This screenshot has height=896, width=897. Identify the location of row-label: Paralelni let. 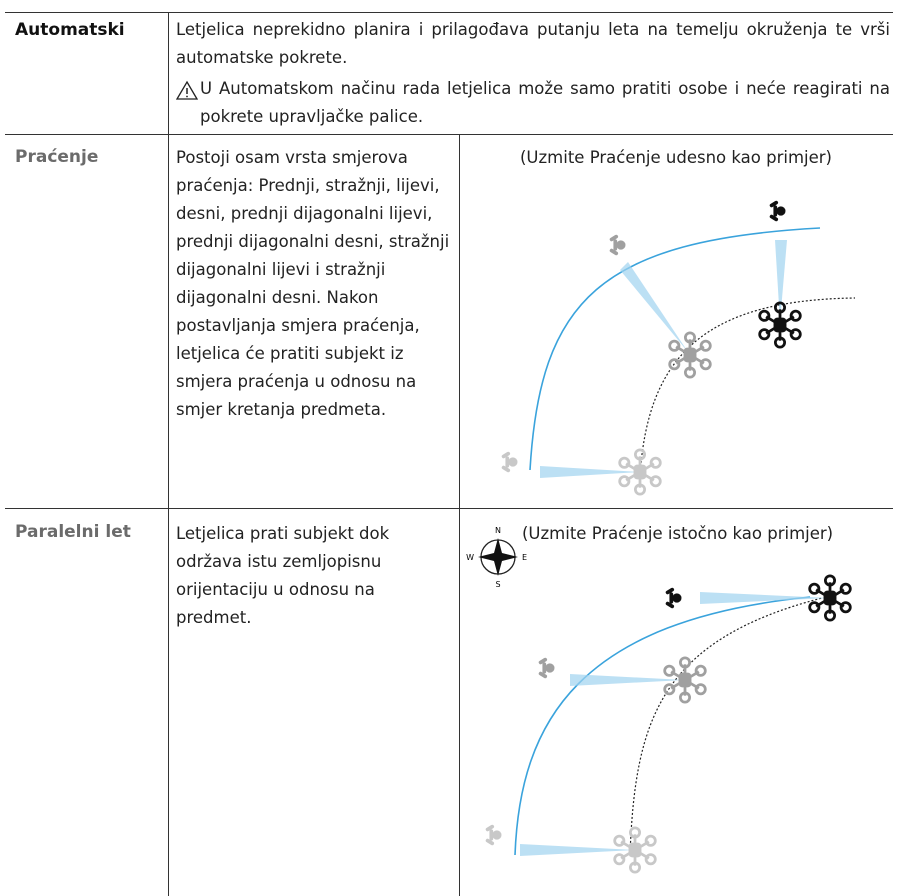
(73, 532).